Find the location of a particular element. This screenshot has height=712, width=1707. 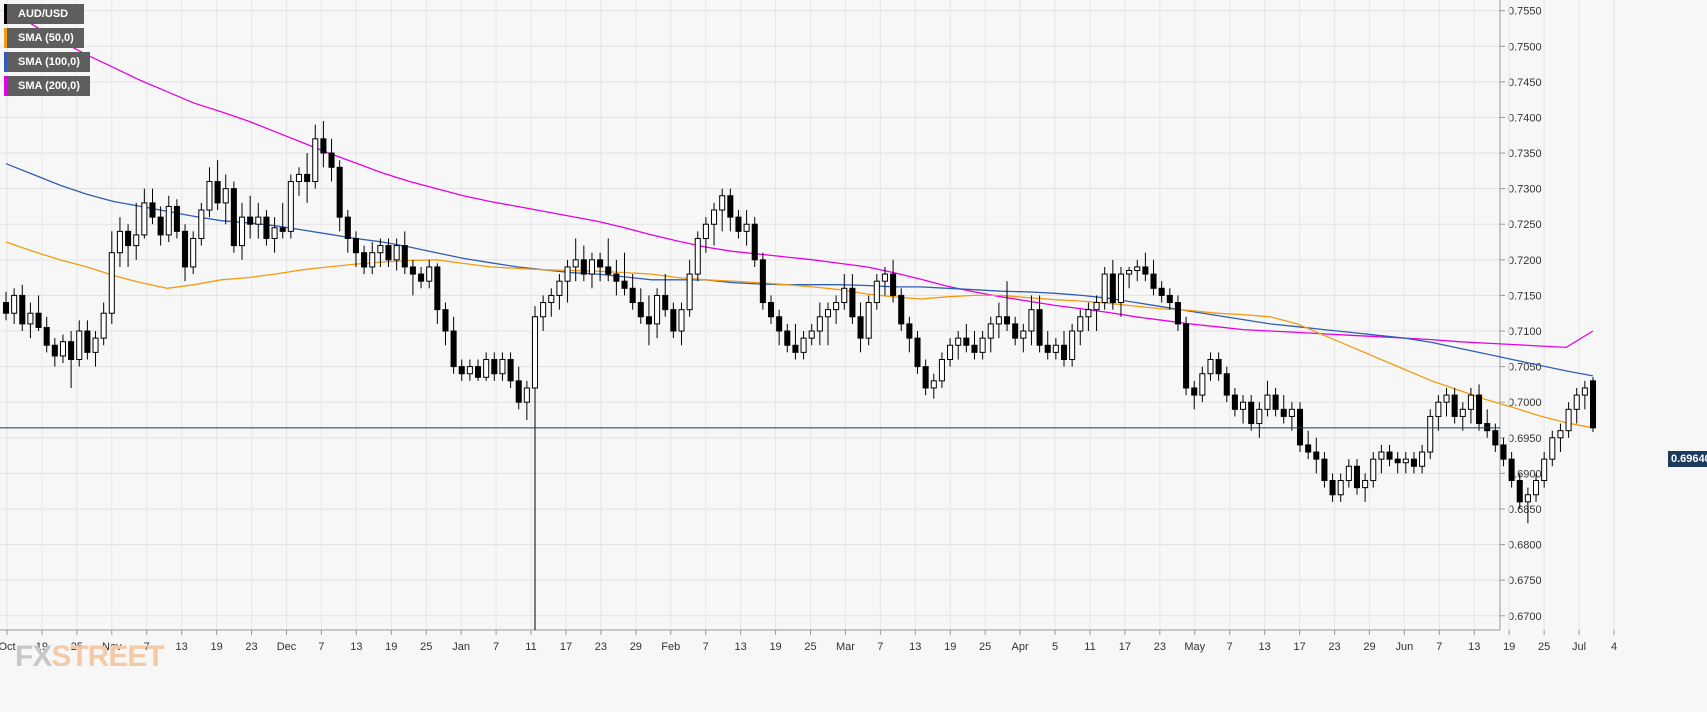

legend-label: SMA (50,0) is located at coordinates (46, 38).